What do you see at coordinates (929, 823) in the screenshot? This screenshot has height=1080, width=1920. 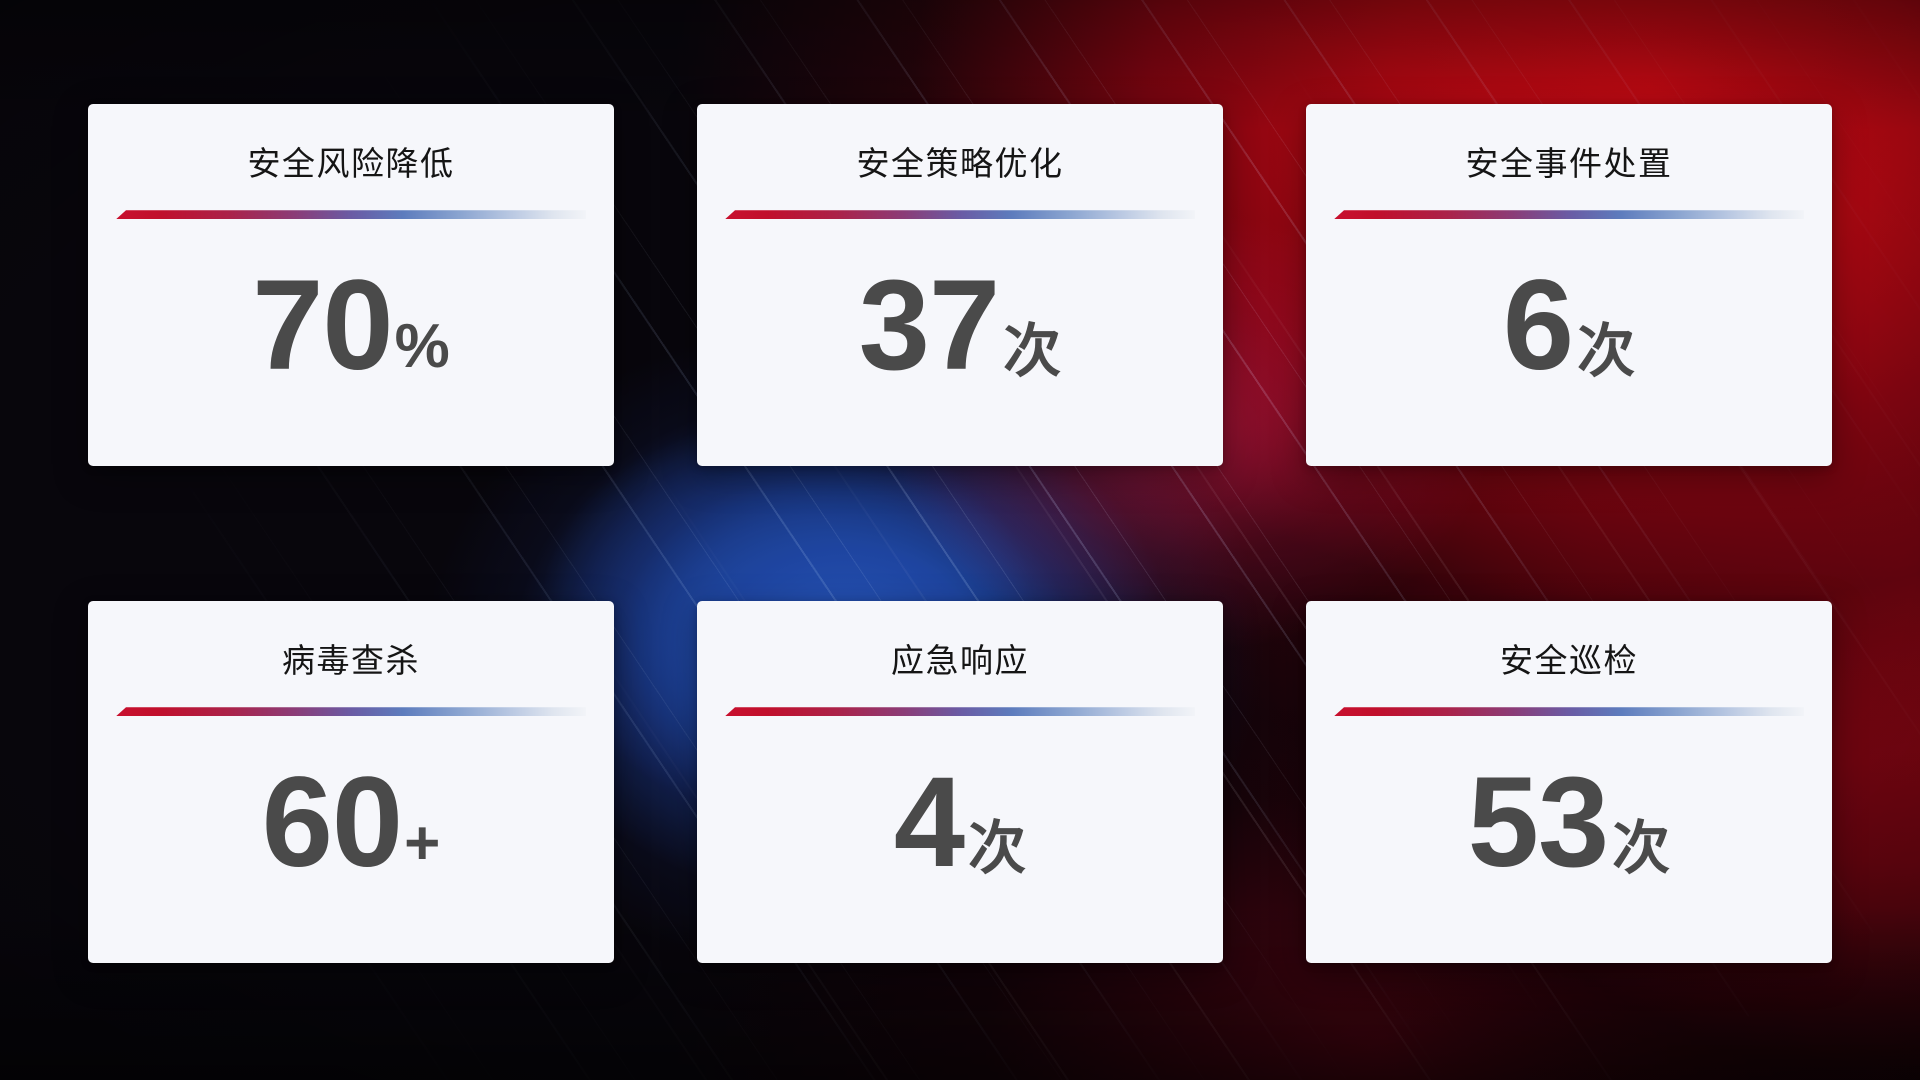 I see `metric-value-number: 4` at bounding box center [929, 823].